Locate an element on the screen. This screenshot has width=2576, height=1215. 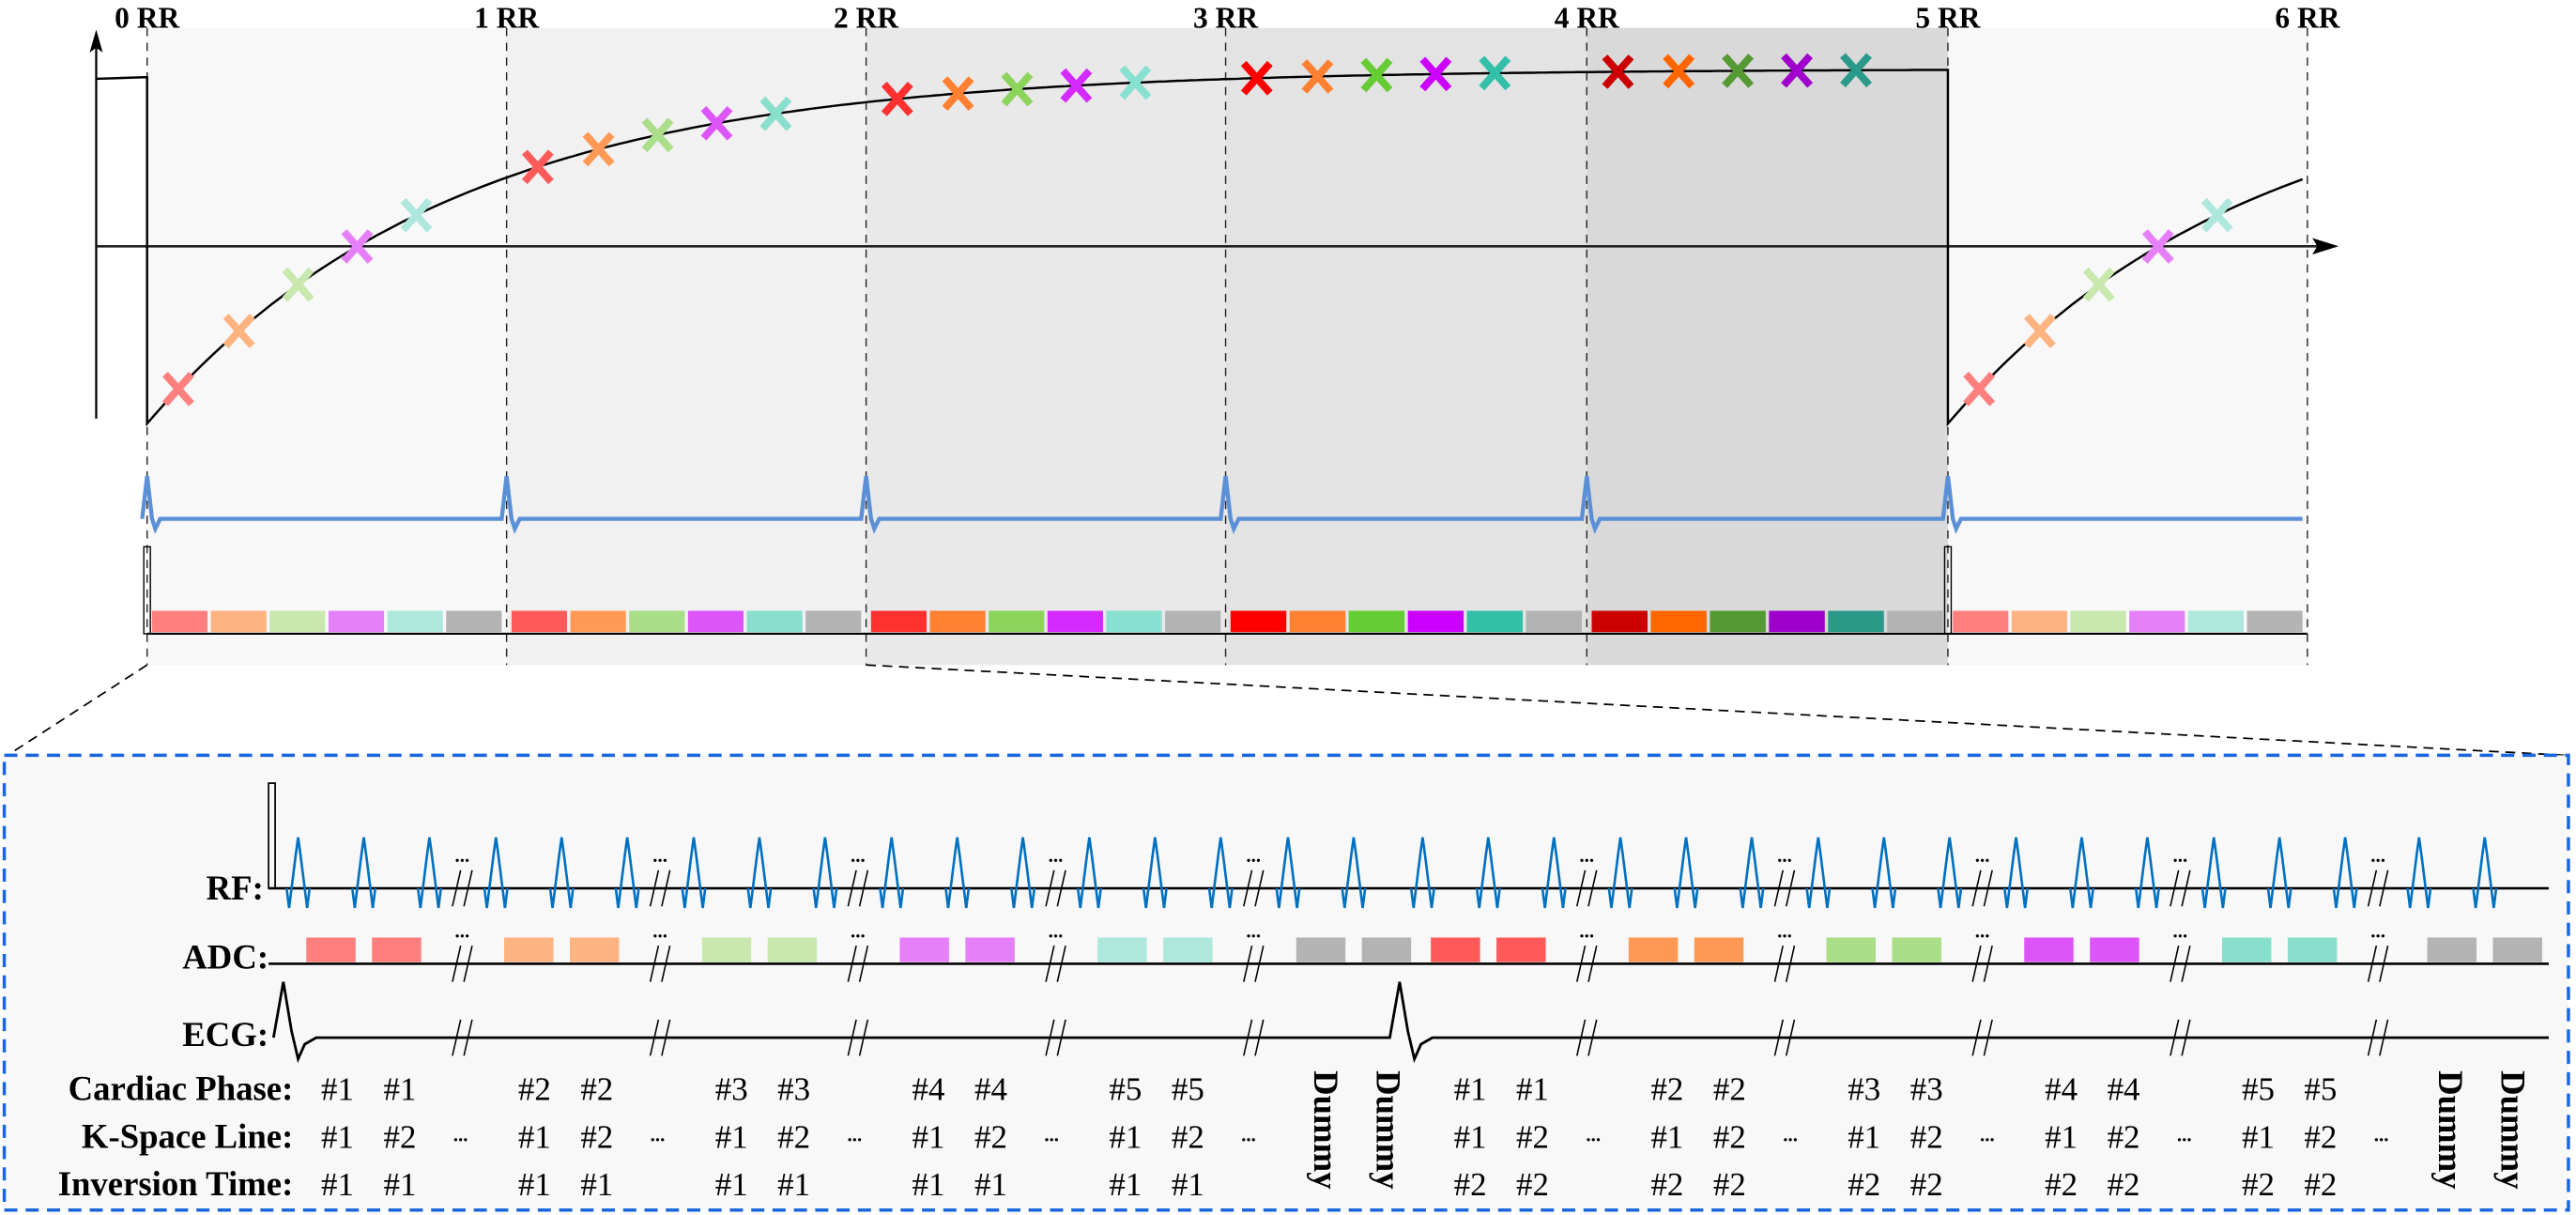
x-axis-arrow-icon is located at coordinates (2325, 246).